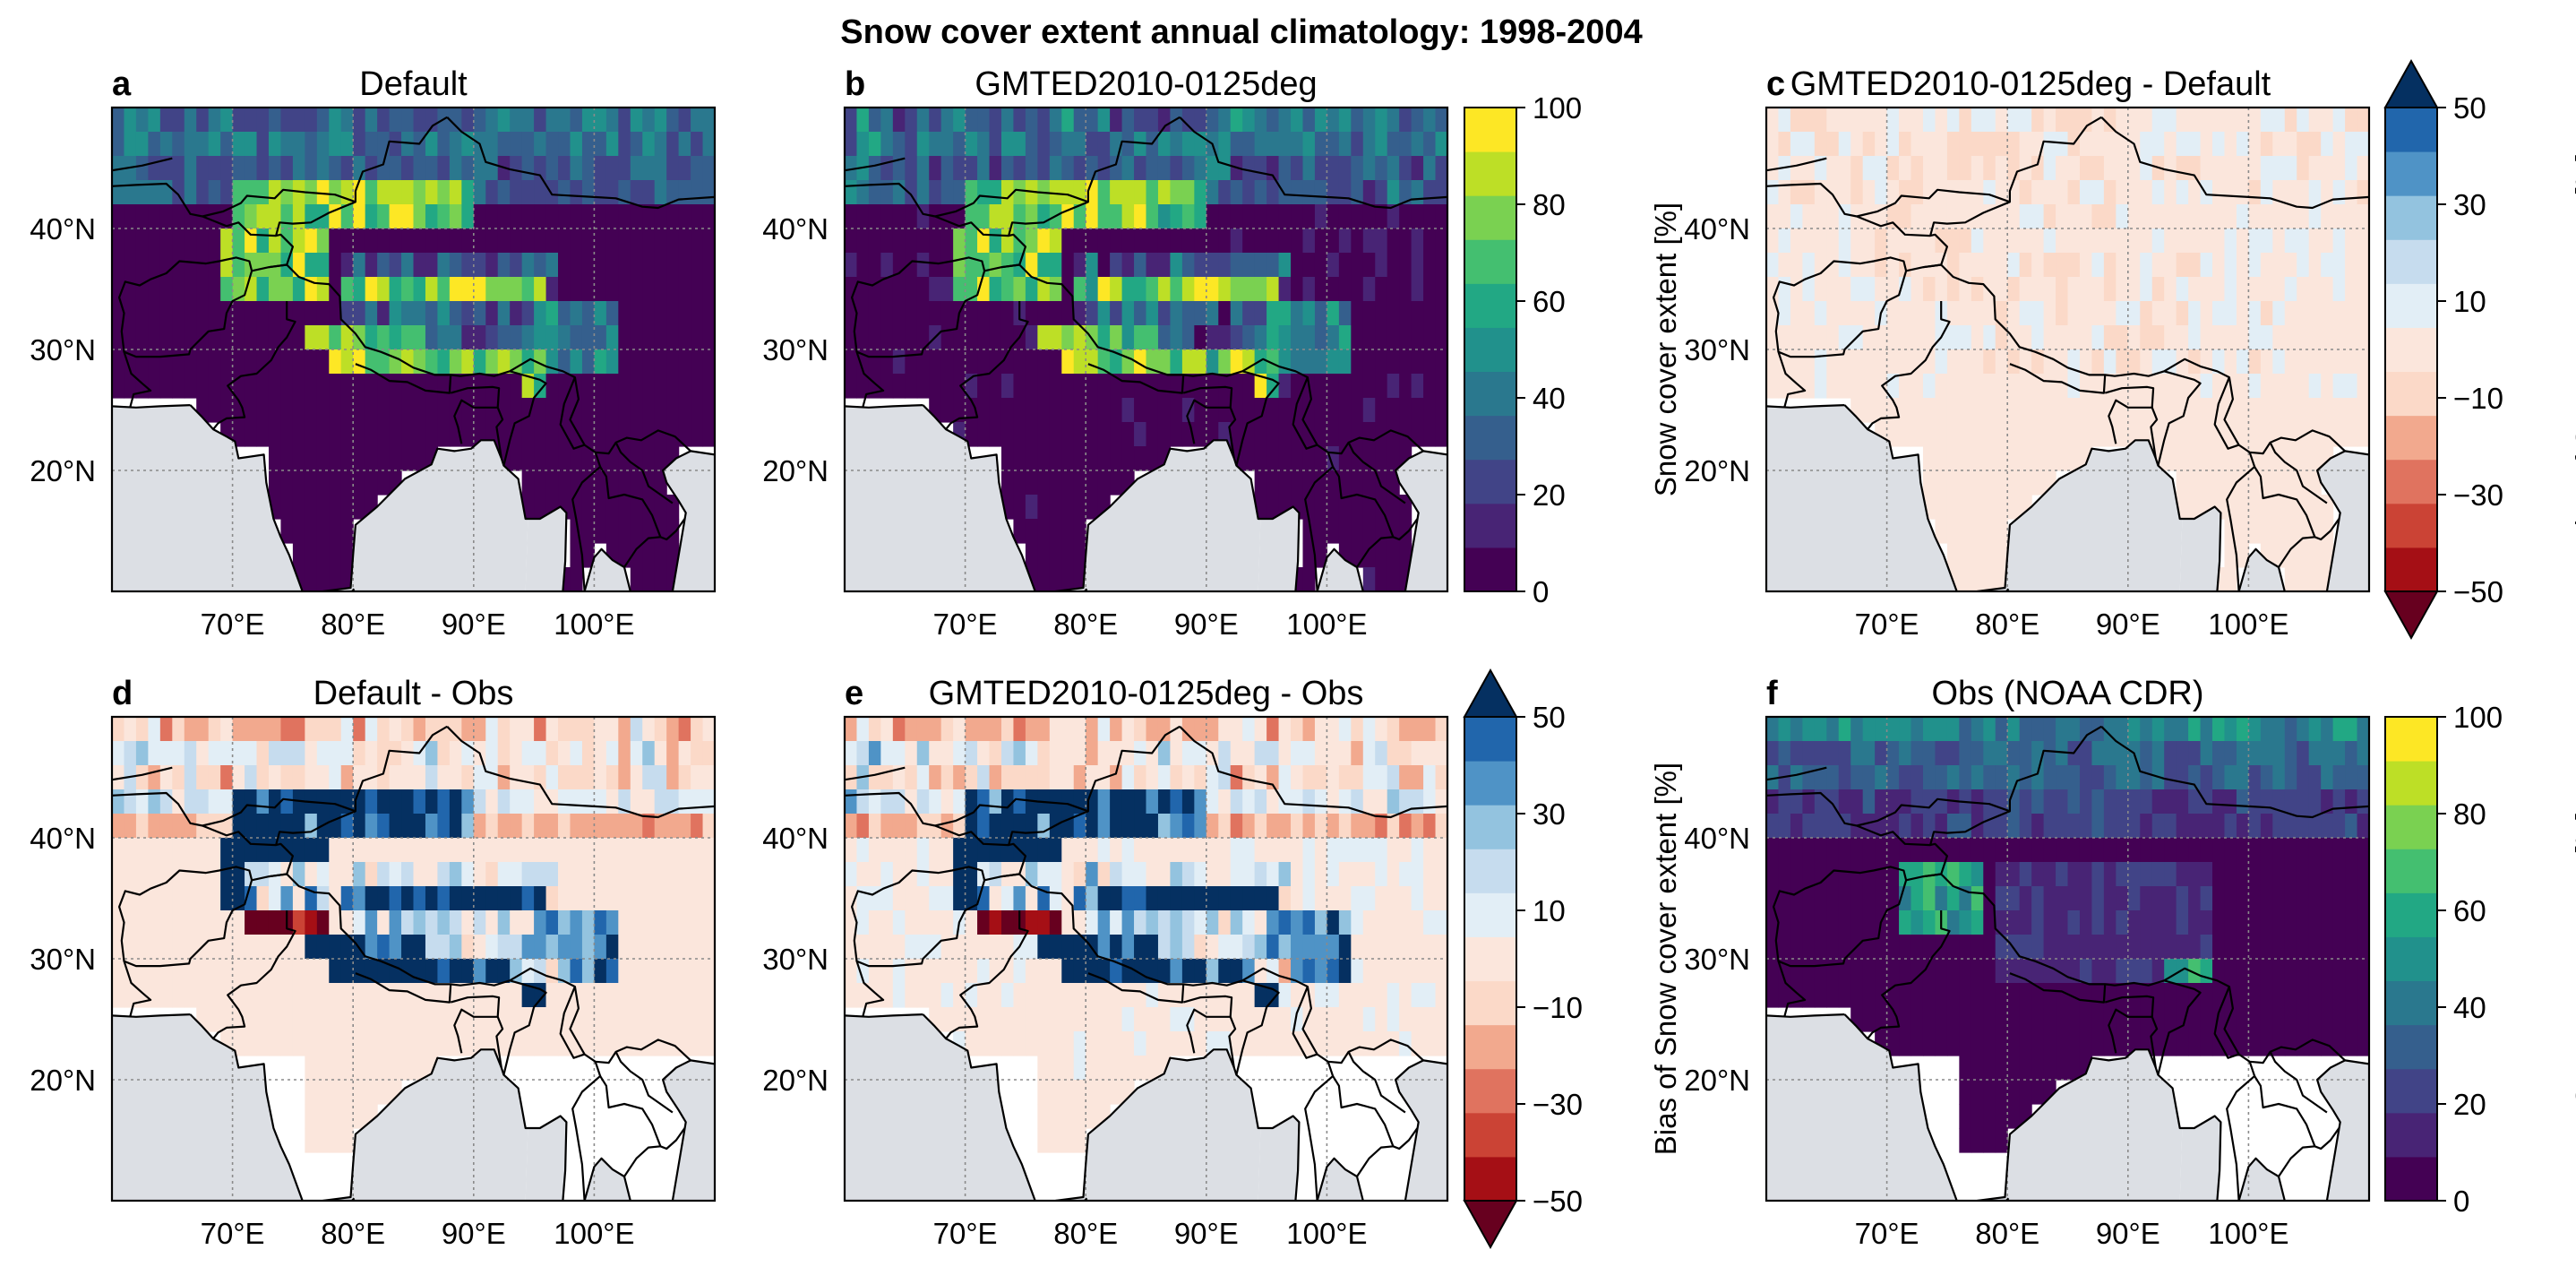 The height and width of the screenshot is (1267, 2576). What do you see at coordinates (1549, 399) in the screenshot?
I see `colorbar-tick-label: 40` at bounding box center [1549, 399].